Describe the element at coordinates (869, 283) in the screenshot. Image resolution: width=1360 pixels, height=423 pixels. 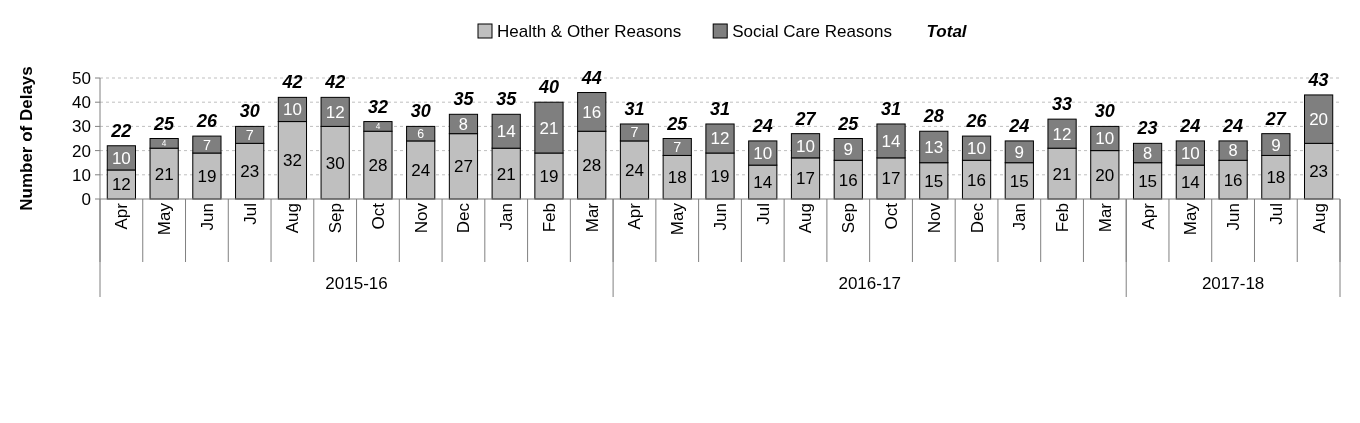
I see `text: 2016-17` at that location.